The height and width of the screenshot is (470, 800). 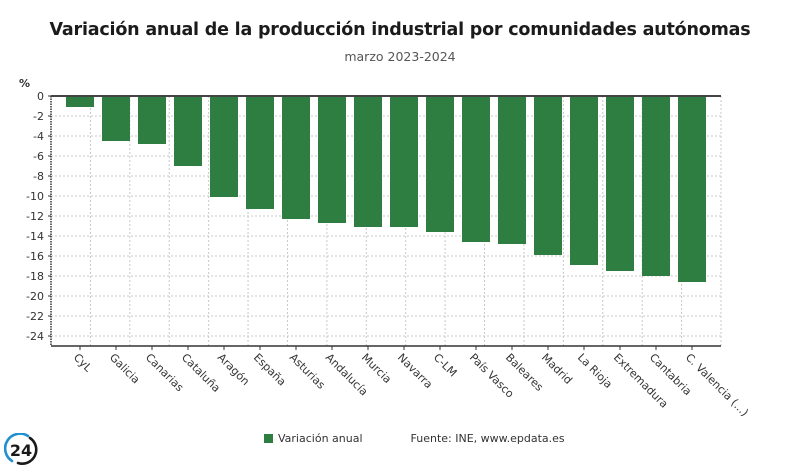 I want to click on europa-press-24-logo: 24, so click(x=21, y=449).